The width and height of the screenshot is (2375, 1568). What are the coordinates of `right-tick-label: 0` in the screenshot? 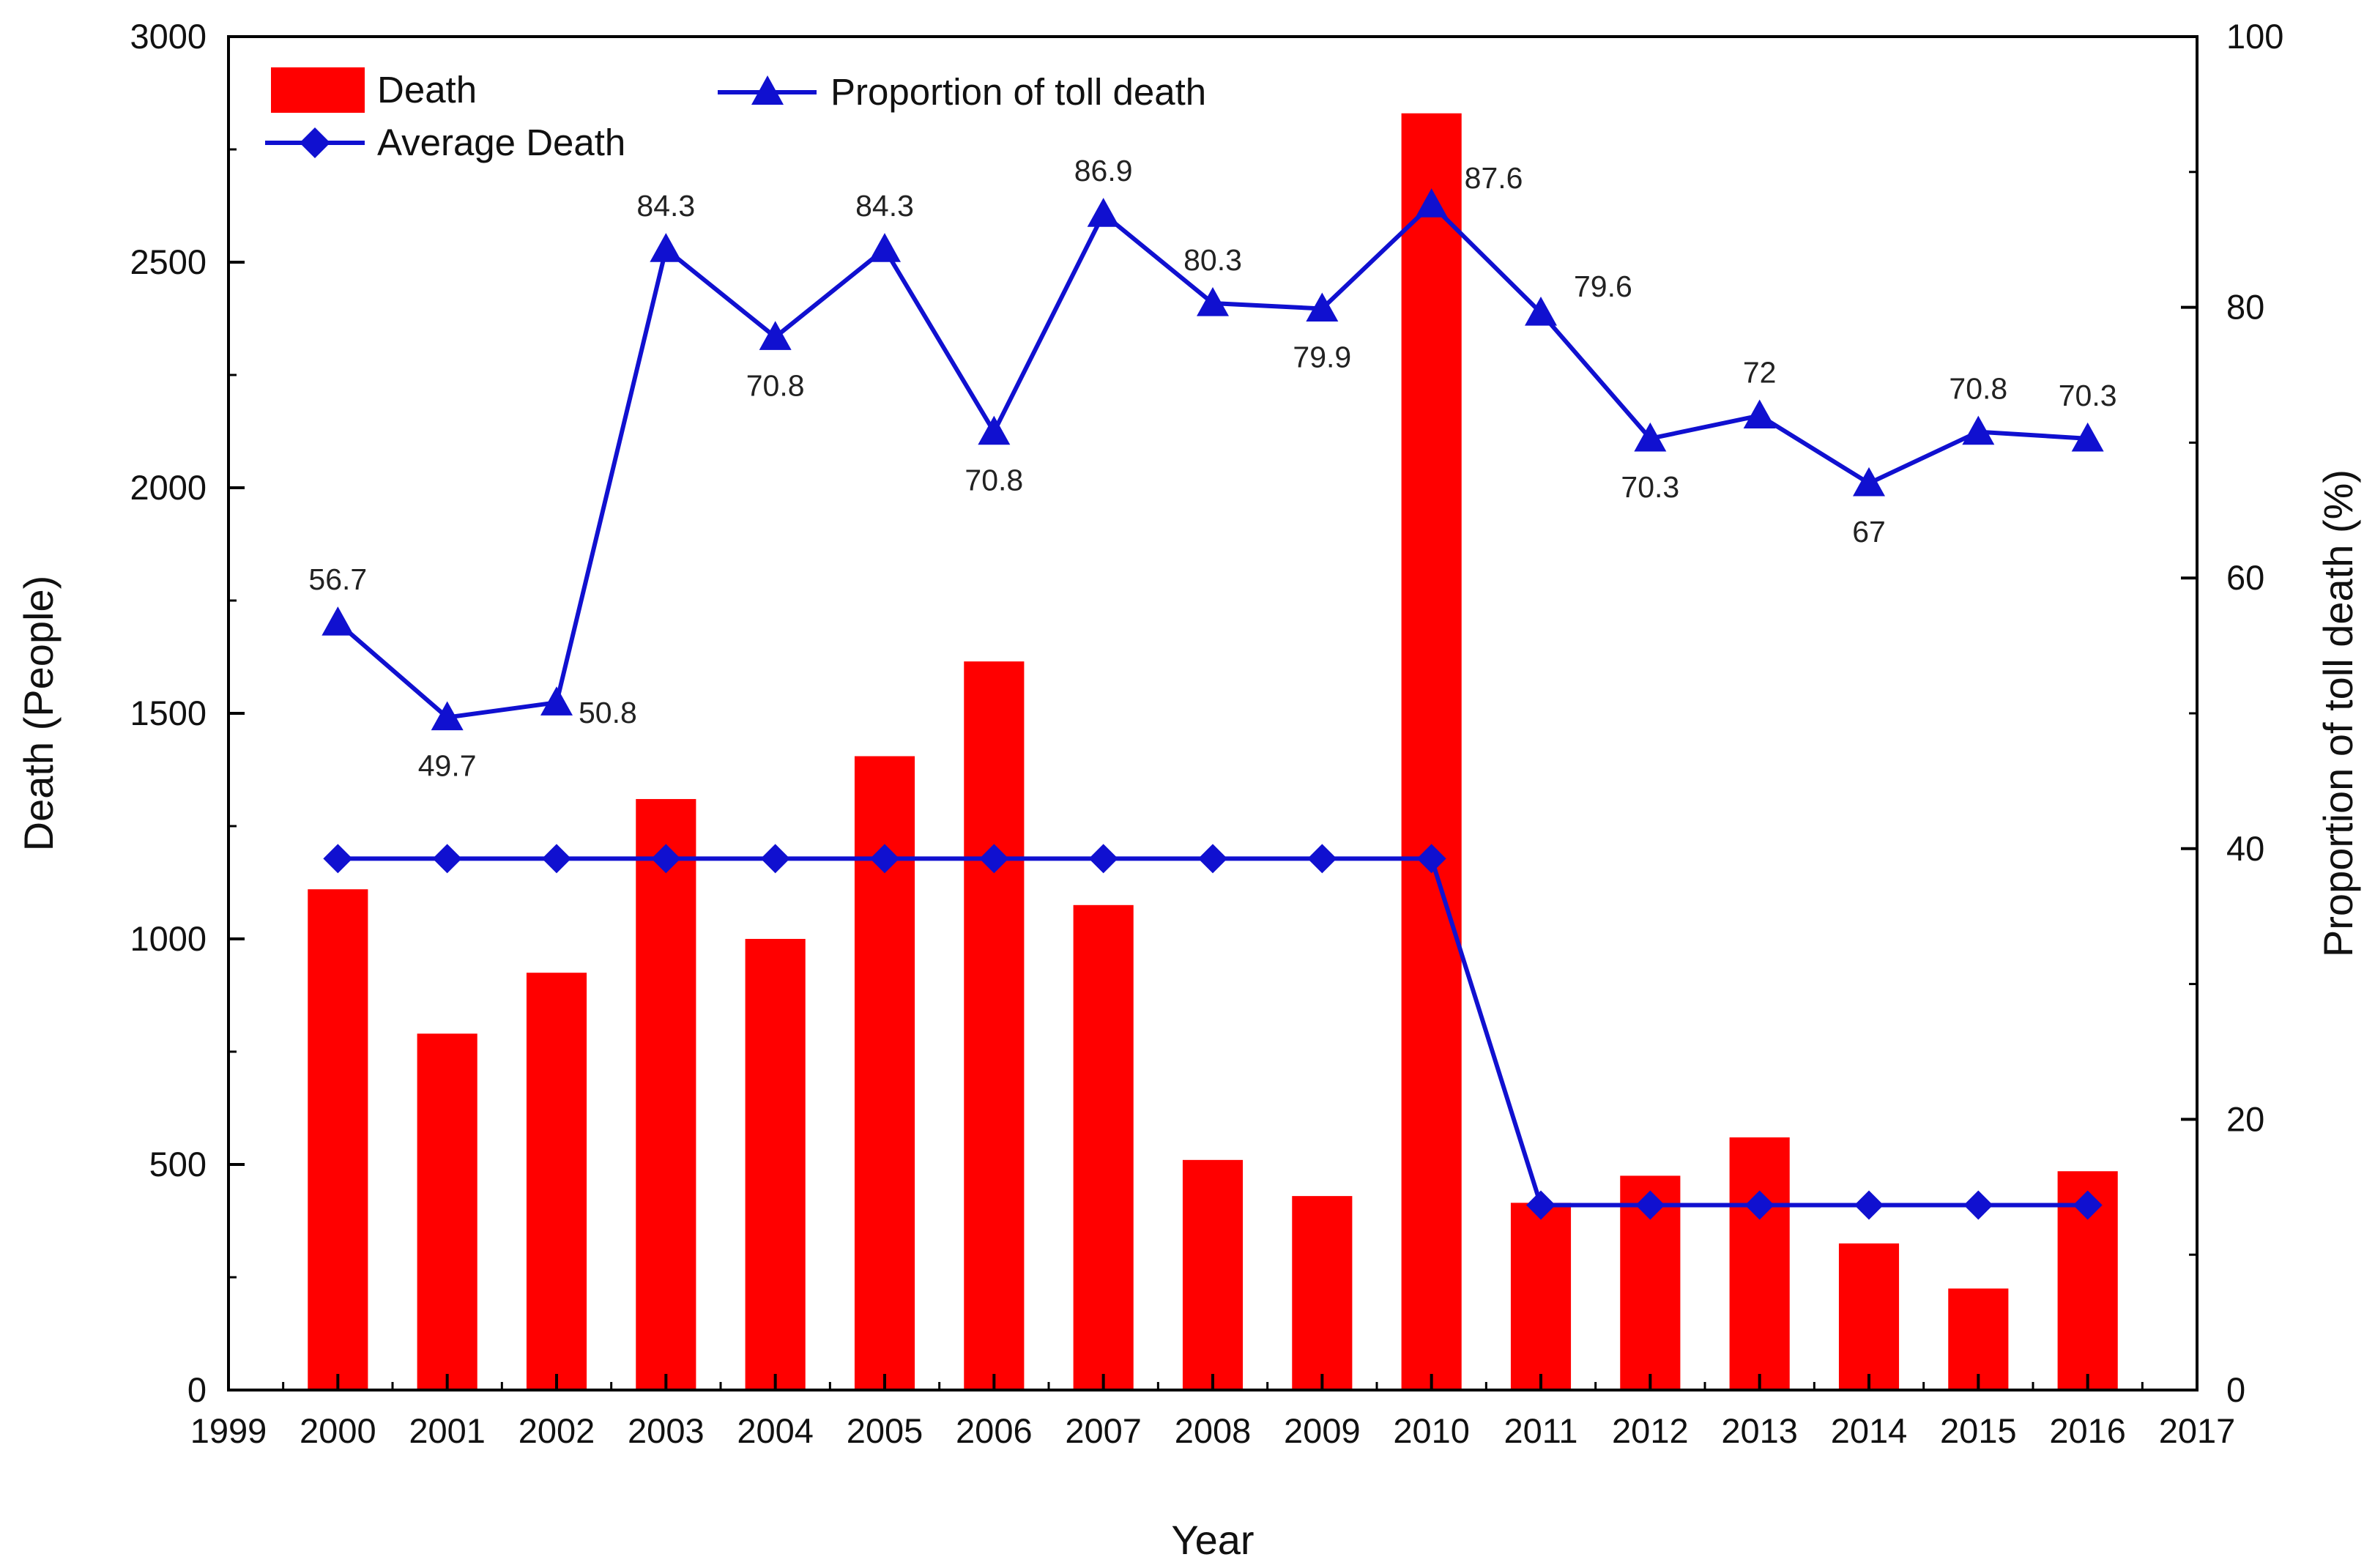 It's located at (2235, 1389).